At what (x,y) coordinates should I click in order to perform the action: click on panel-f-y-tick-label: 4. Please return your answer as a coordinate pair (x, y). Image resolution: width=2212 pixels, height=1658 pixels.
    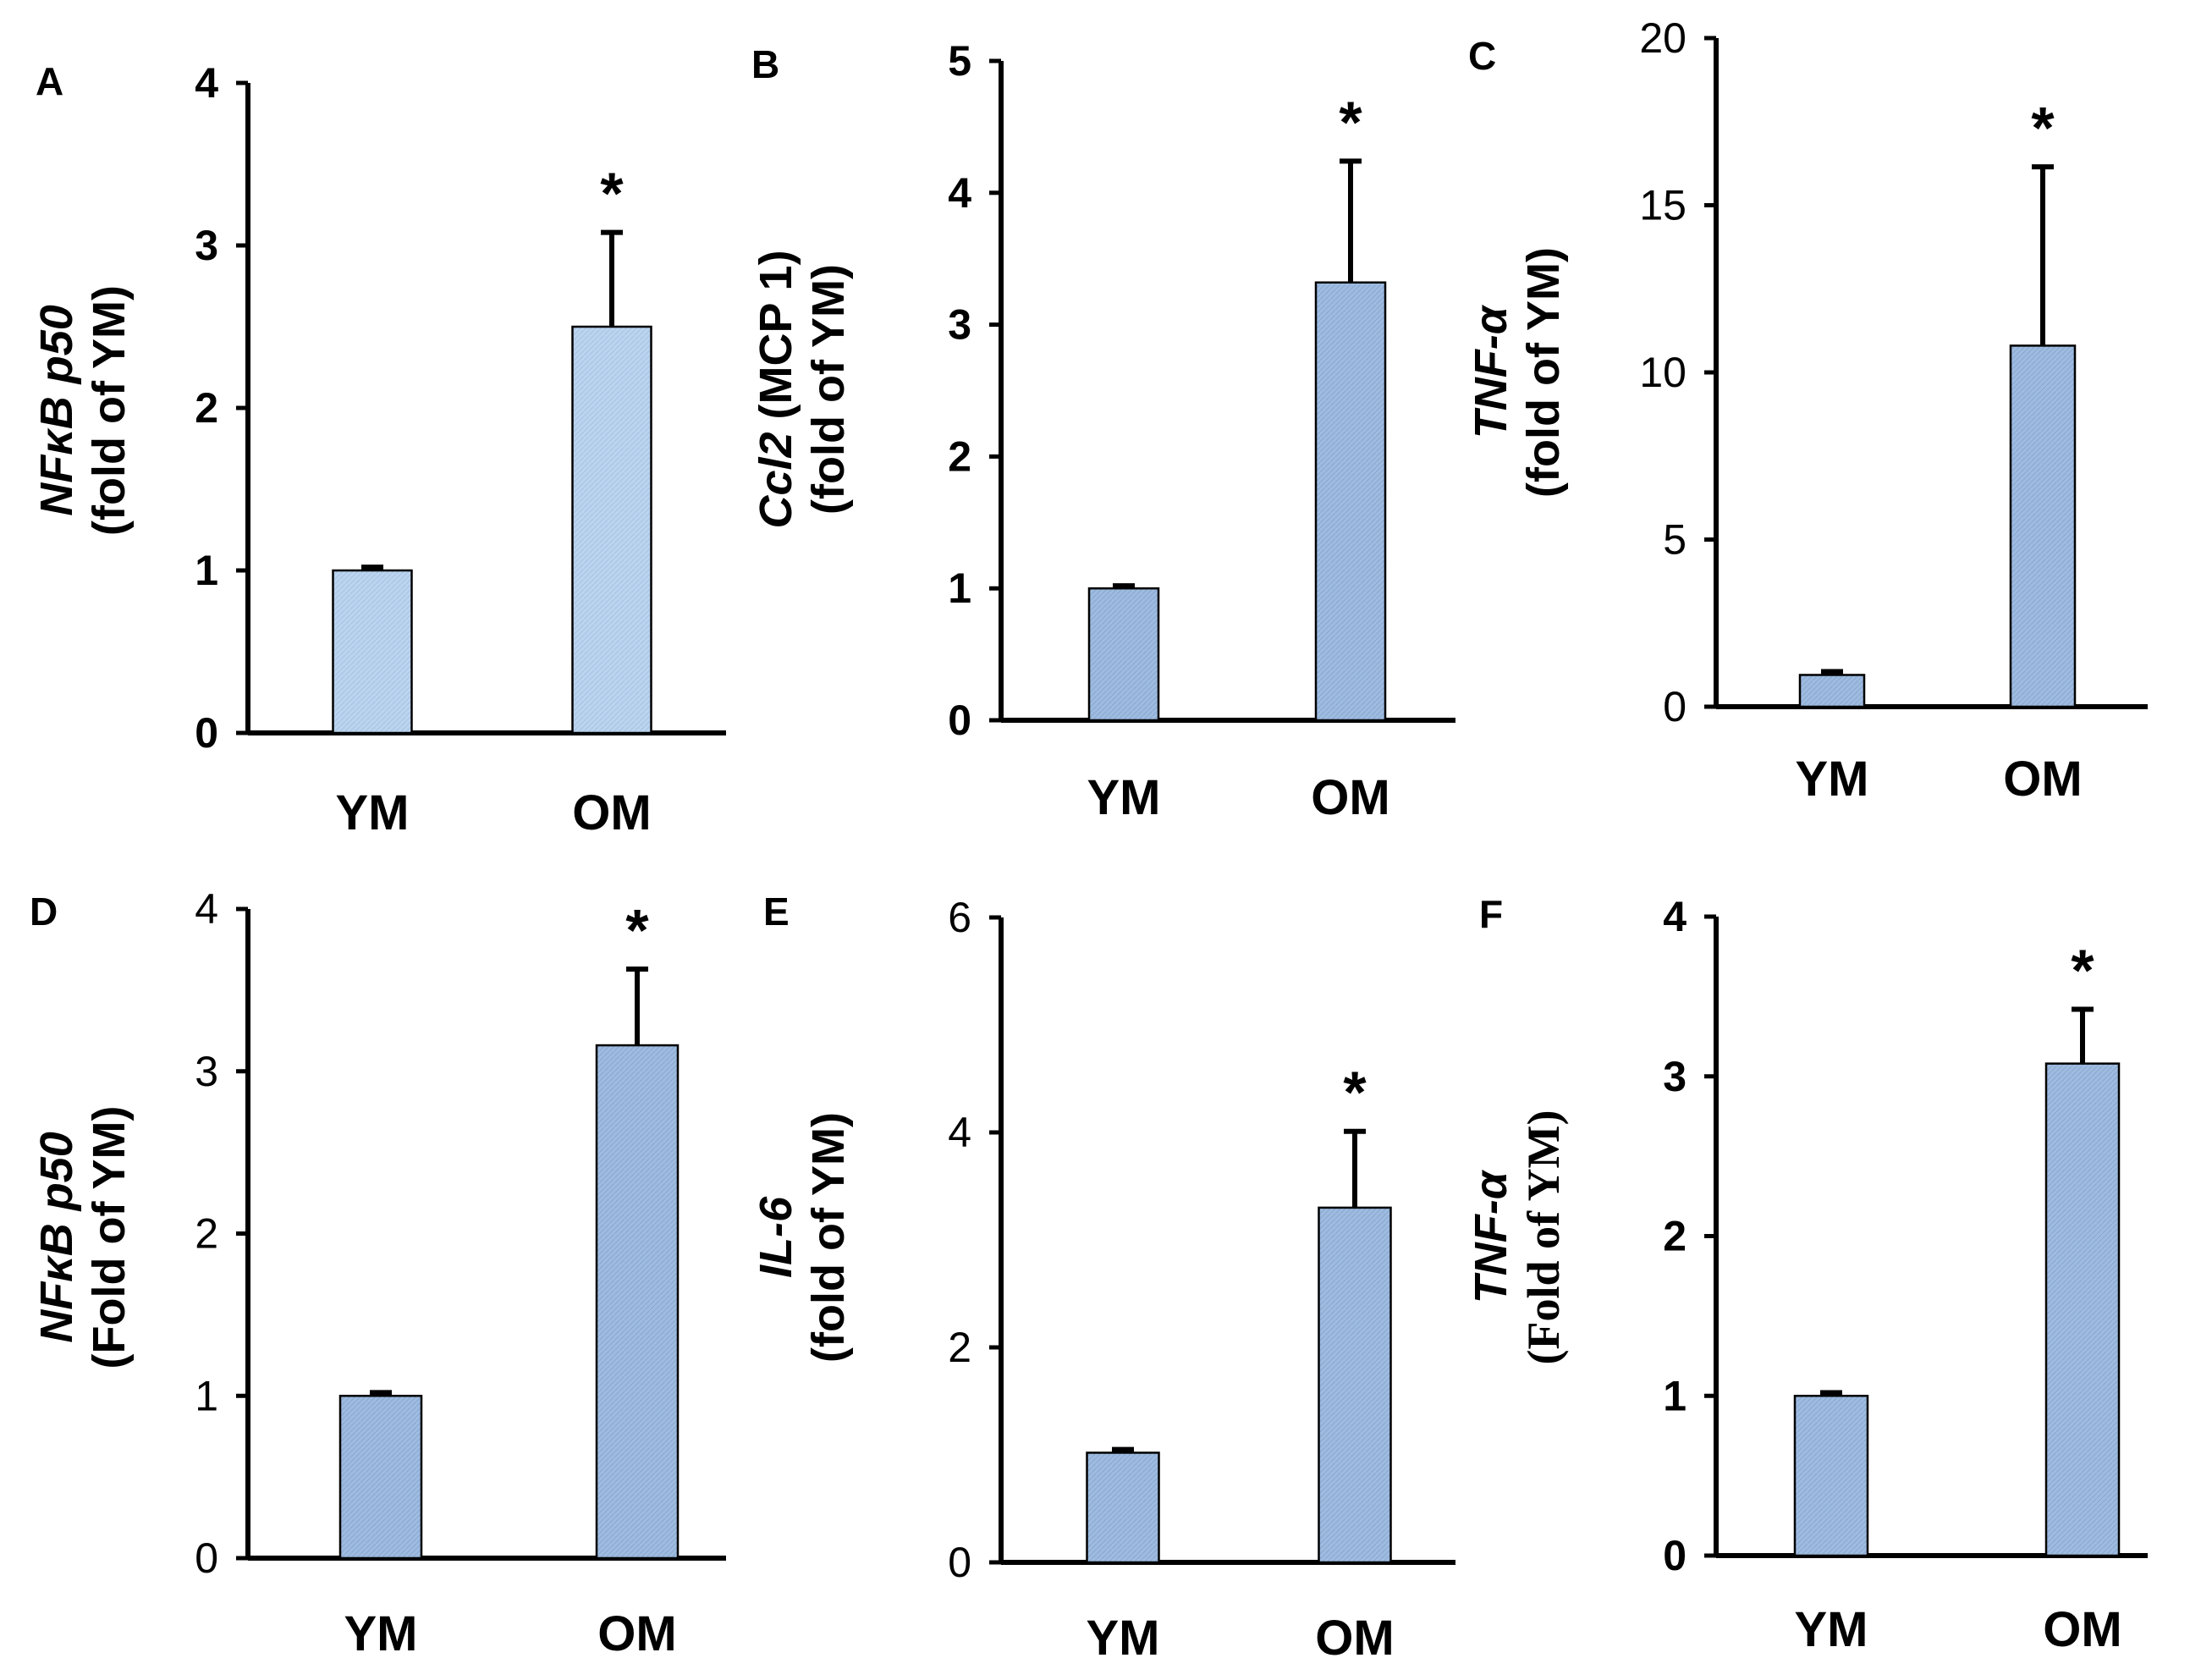
    Looking at the image, I should click on (1675, 916).